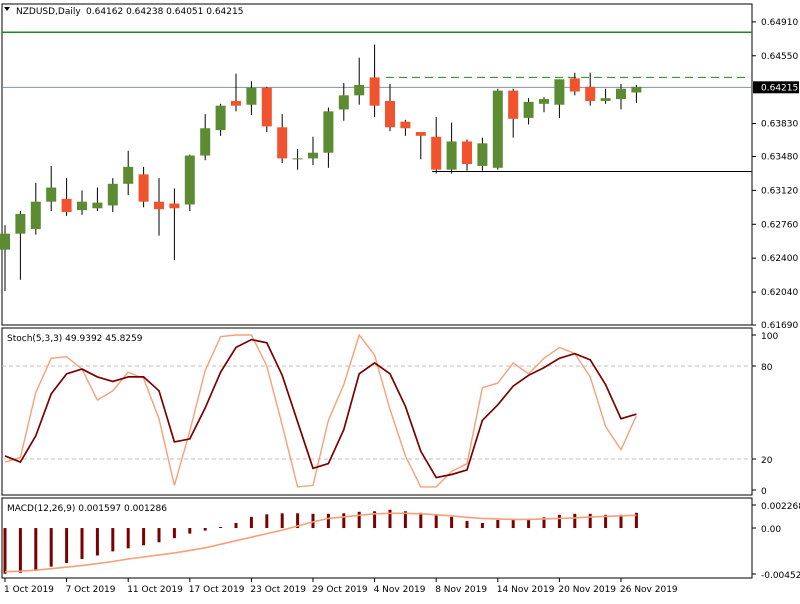 The width and height of the screenshot is (800, 604). What do you see at coordinates (779, 23) in the screenshot?
I see `price-tick-label: 0.64910` at bounding box center [779, 23].